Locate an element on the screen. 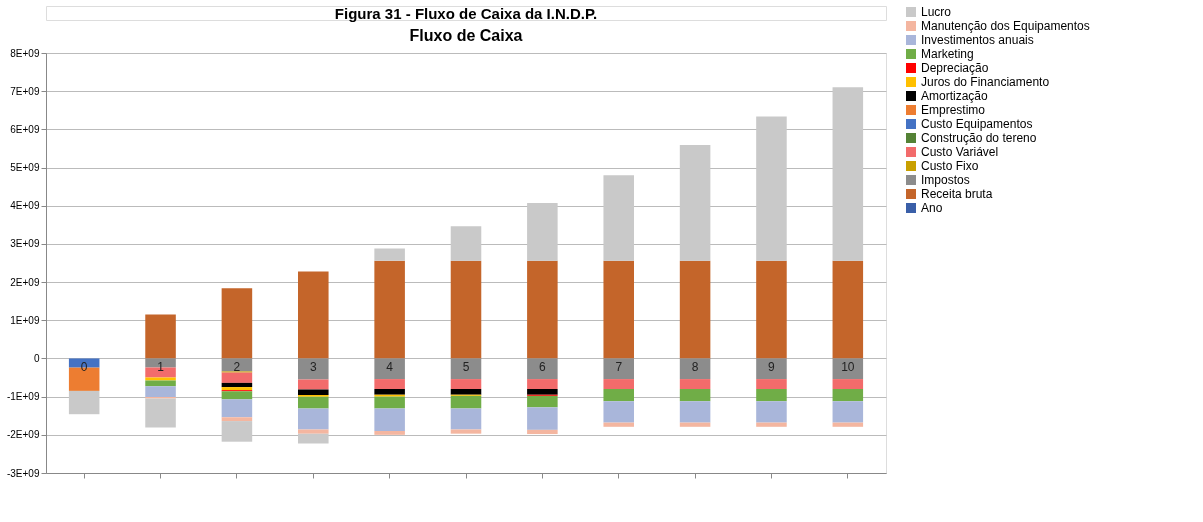  data-label: 6 is located at coordinates (543, 367).